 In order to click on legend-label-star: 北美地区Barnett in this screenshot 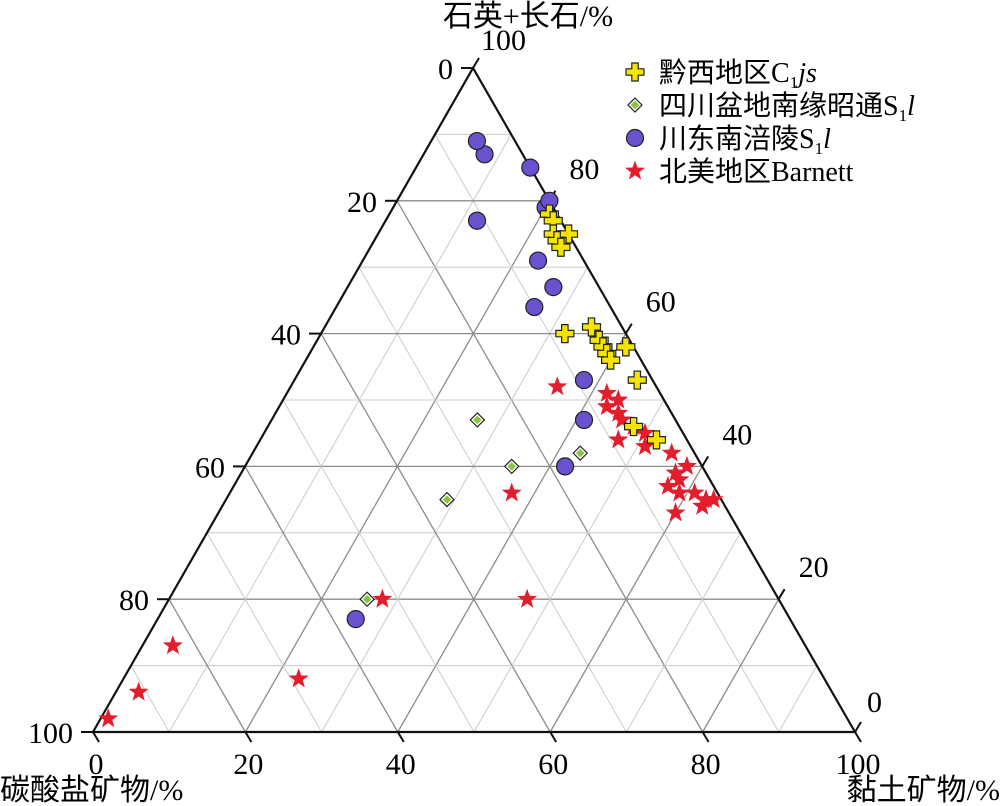, I will do `click(756, 172)`.